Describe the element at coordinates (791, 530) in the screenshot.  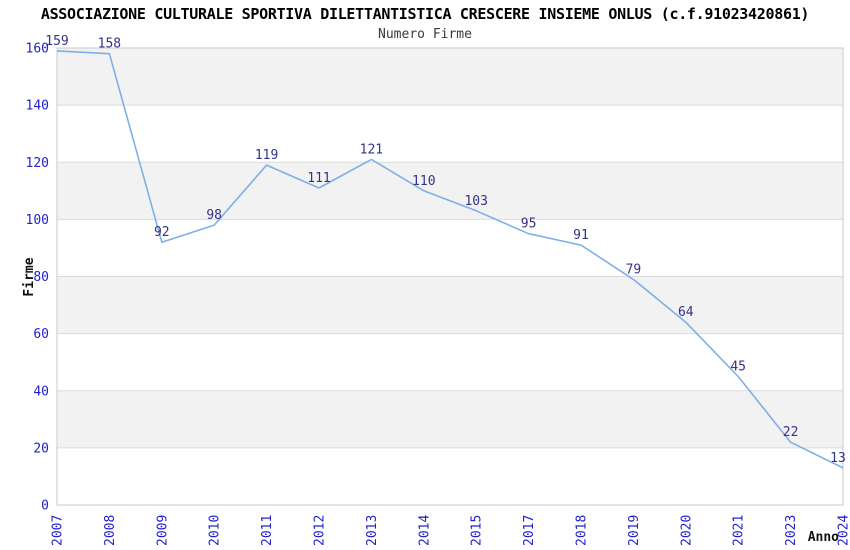
I see `x-tick-label: 2023` at that location.